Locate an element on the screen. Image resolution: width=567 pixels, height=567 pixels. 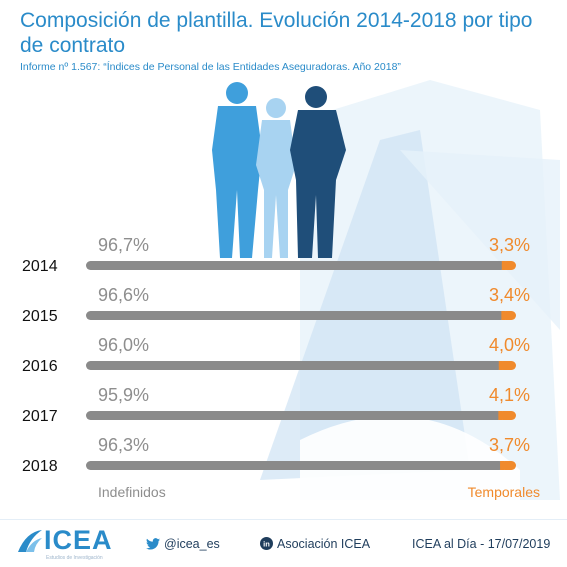
value-label-indefinidos-2014: 96,7% is located at coordinates (123, 245).